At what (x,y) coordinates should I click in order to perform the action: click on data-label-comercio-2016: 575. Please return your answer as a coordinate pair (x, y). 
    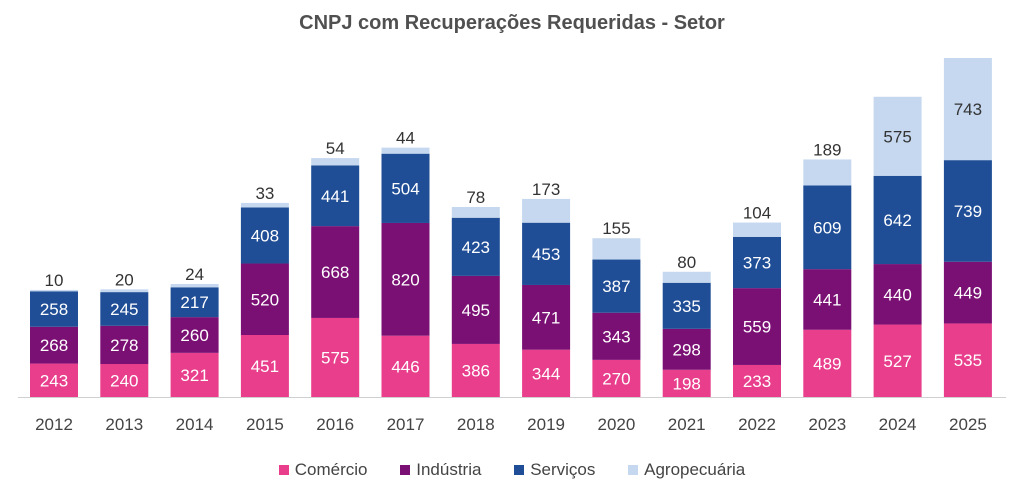
    Looking at the image, I should click on (335, 357).